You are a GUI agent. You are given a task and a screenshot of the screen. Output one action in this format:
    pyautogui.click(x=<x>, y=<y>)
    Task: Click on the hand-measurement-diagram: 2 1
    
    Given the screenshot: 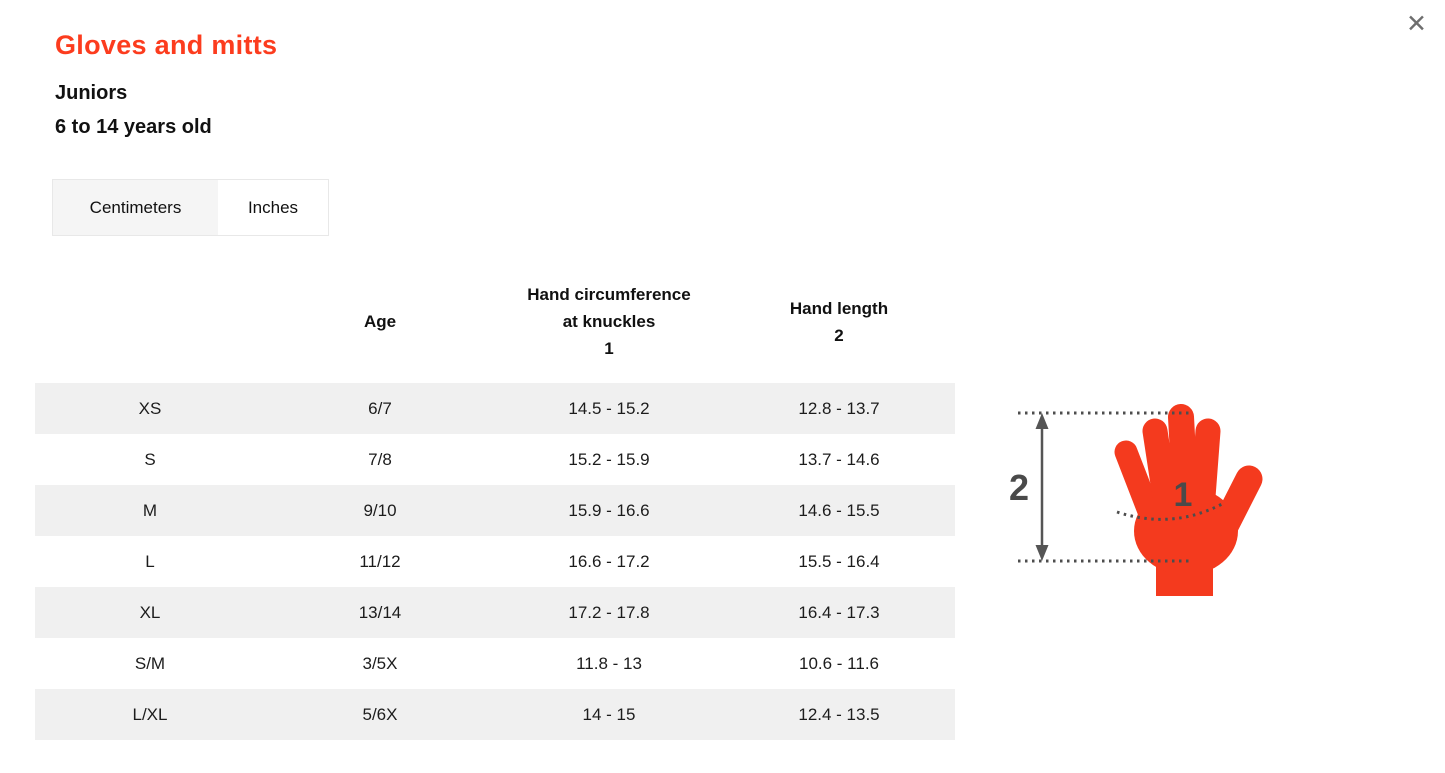 What is the action you would take?
    pyautogui.click(x=1135, y=513)
    